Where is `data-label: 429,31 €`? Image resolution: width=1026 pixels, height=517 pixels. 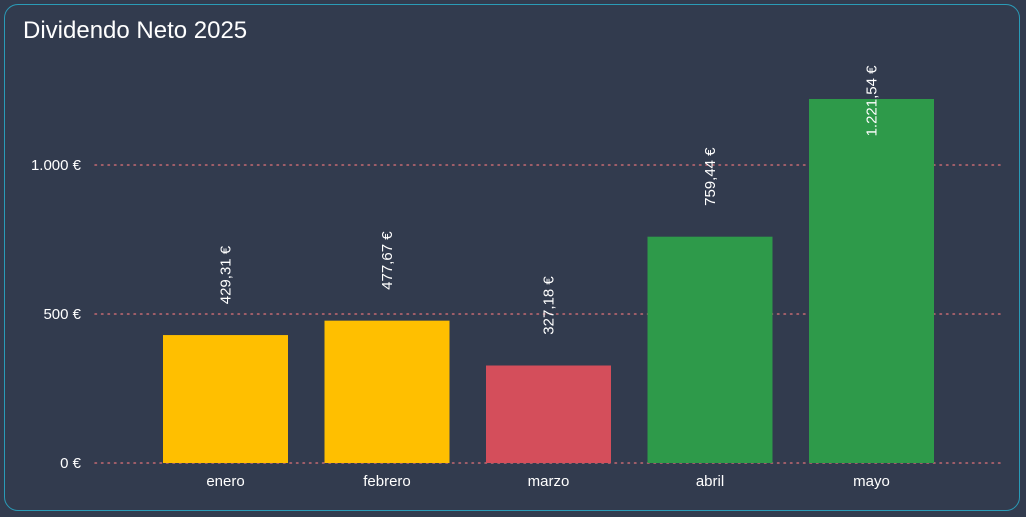
data-label: 429,31 € is located at coordinates (226, 274).